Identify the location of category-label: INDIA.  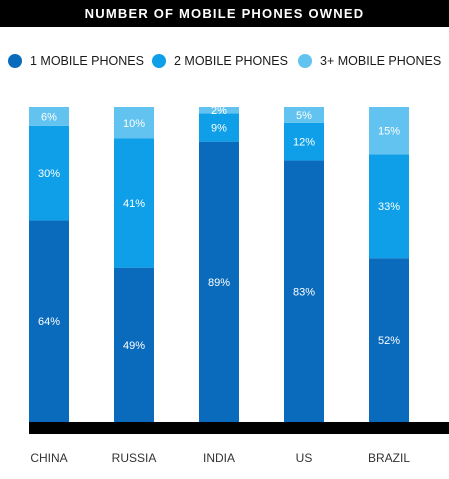
(219, 458).